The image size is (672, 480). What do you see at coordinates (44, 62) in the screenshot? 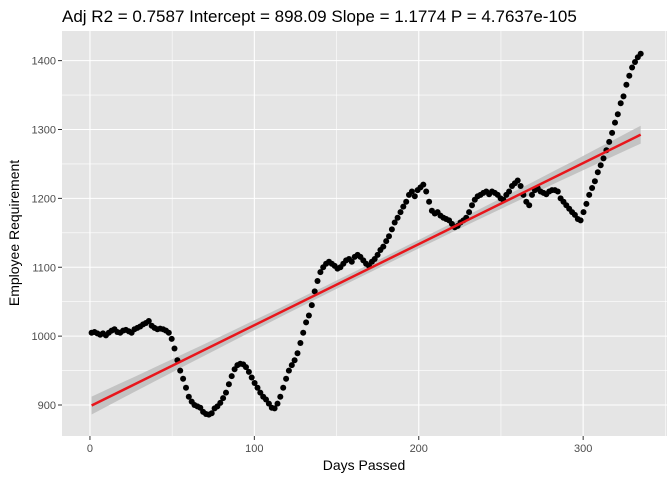
I see `y-tick-label: 1400` at bounding box center [44, 62].